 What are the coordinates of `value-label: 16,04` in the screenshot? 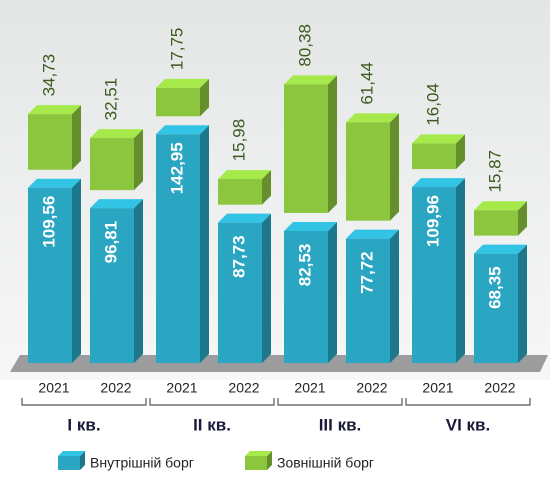 It's located at (432, 104).